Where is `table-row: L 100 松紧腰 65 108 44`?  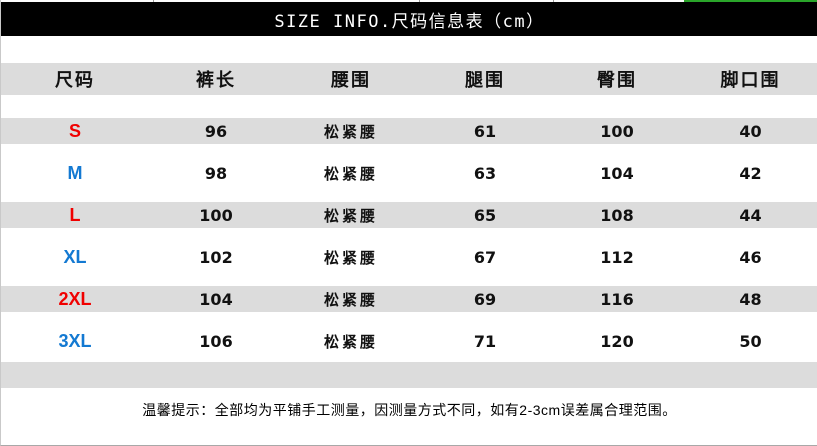
table-row: L 100 松紧腰 65 108 44 is located at coordinates (409, 215).